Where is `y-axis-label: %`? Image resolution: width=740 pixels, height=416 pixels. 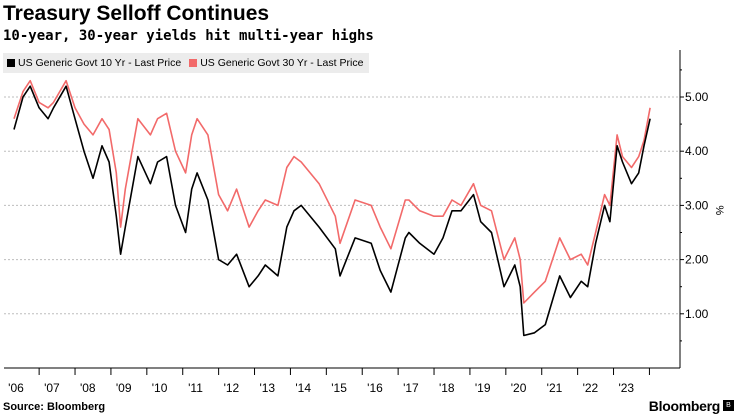 y-axis-label: % is located at coordinates (719, 210).